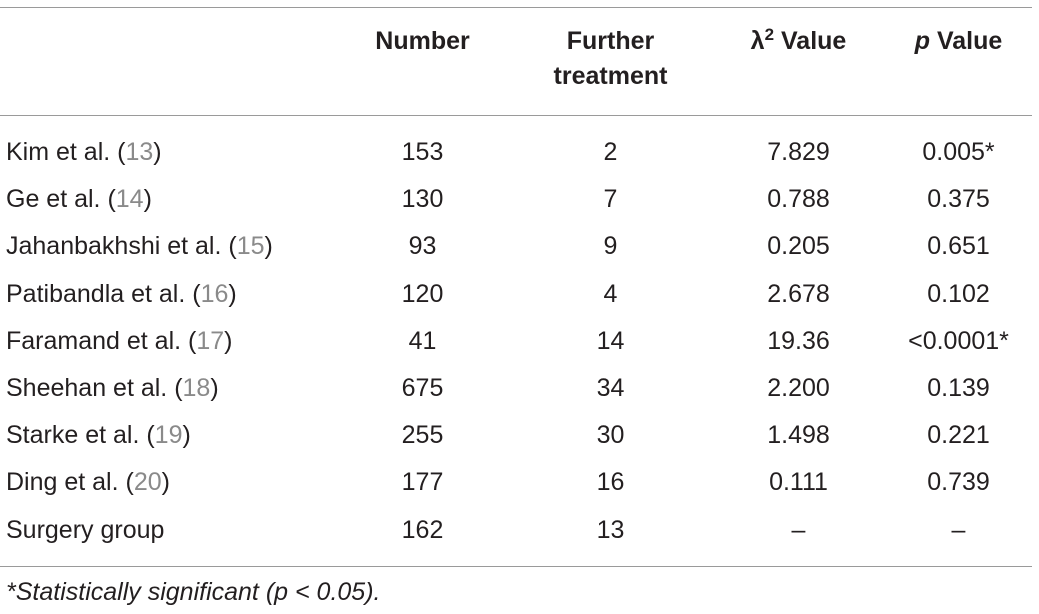 Image resolution: width=1039 pixels, height=614 pixels. I want to click on chi-value-cell: 2.678, so click(798, 293).